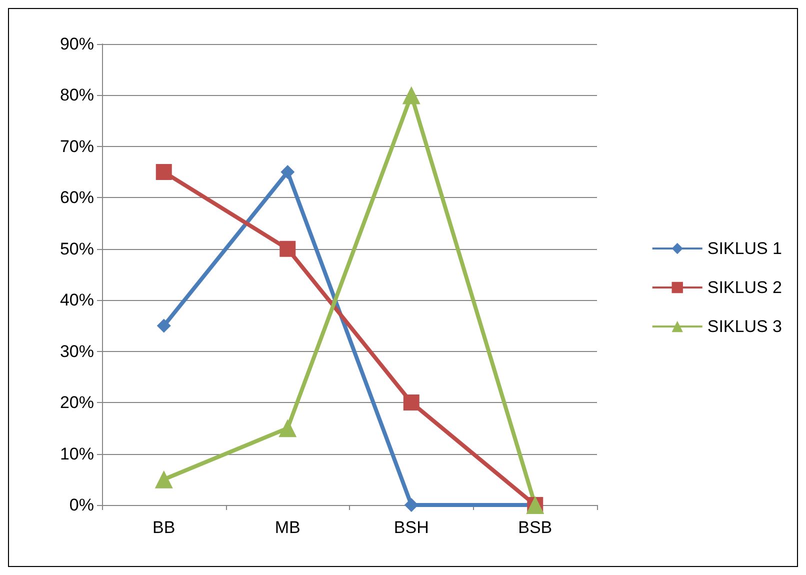 This screenshot has width=806, height=575. What do you see at coordinates (77, 146) in the screenshot?
I see `y-tick-label: 70%` at bounding box center [77, 146].